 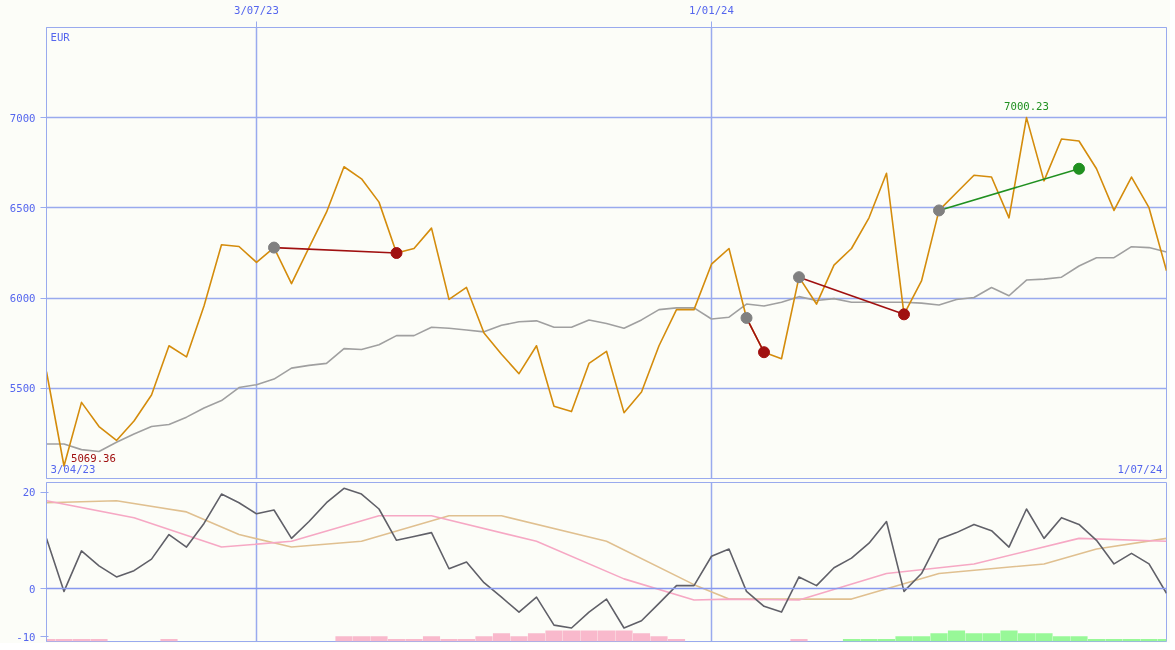 What do you see at coordinates (32, 589) in the screenshot?
I see `y-tick-label: 0` at bounding box center [32, 589].